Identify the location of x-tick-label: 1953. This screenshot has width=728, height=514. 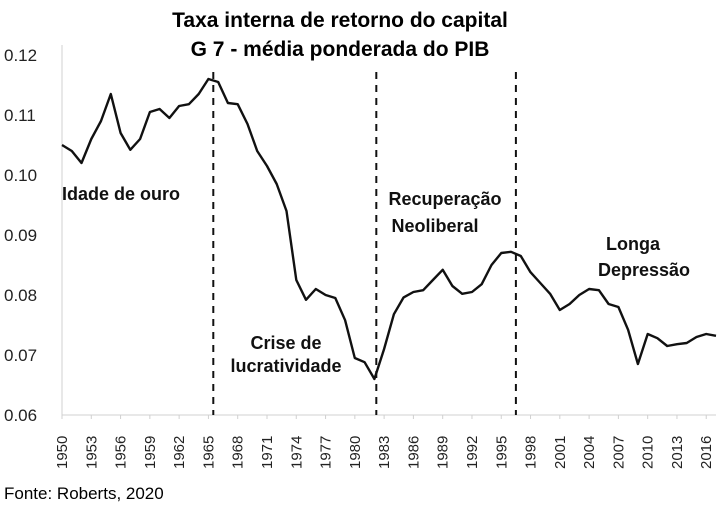
(91, 452).